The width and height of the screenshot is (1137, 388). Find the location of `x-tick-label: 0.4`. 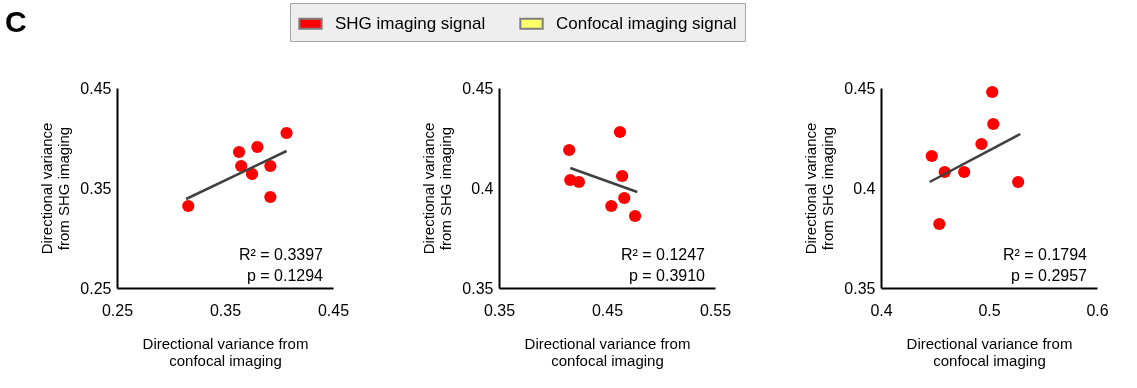

x-tick-label: 0.4 is located at coordinates (881, 310).